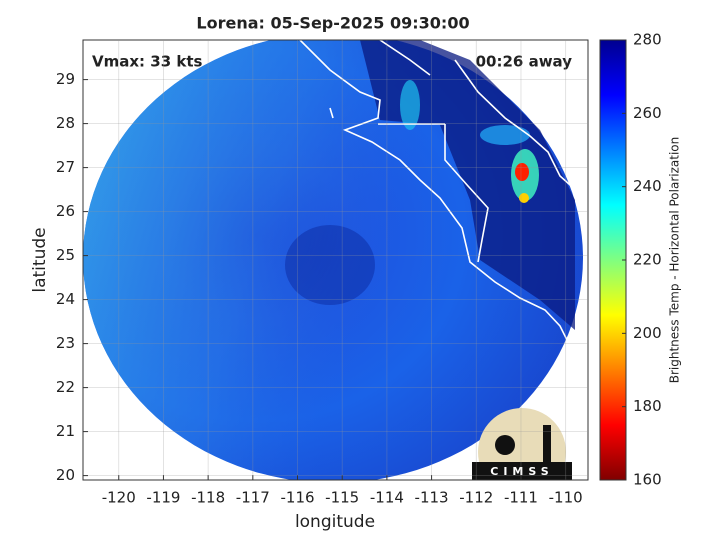 This screenshot has width=720, height=544. I want to click on colorbar-tick-label: 240, so click(647, 186).